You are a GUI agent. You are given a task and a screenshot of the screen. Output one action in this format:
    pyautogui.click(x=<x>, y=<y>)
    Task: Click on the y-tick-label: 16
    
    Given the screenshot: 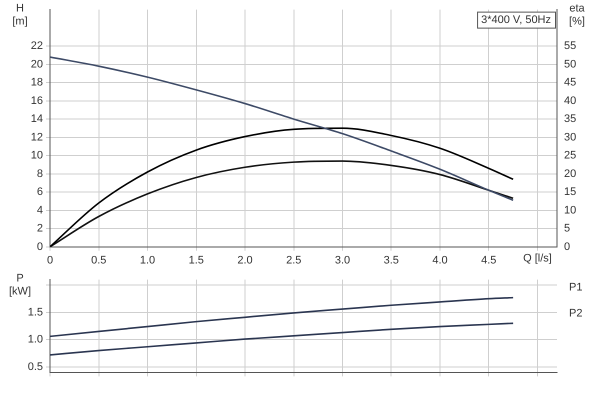 What is the action you would take?
    pyautogui.click(x=36, y=100)
    